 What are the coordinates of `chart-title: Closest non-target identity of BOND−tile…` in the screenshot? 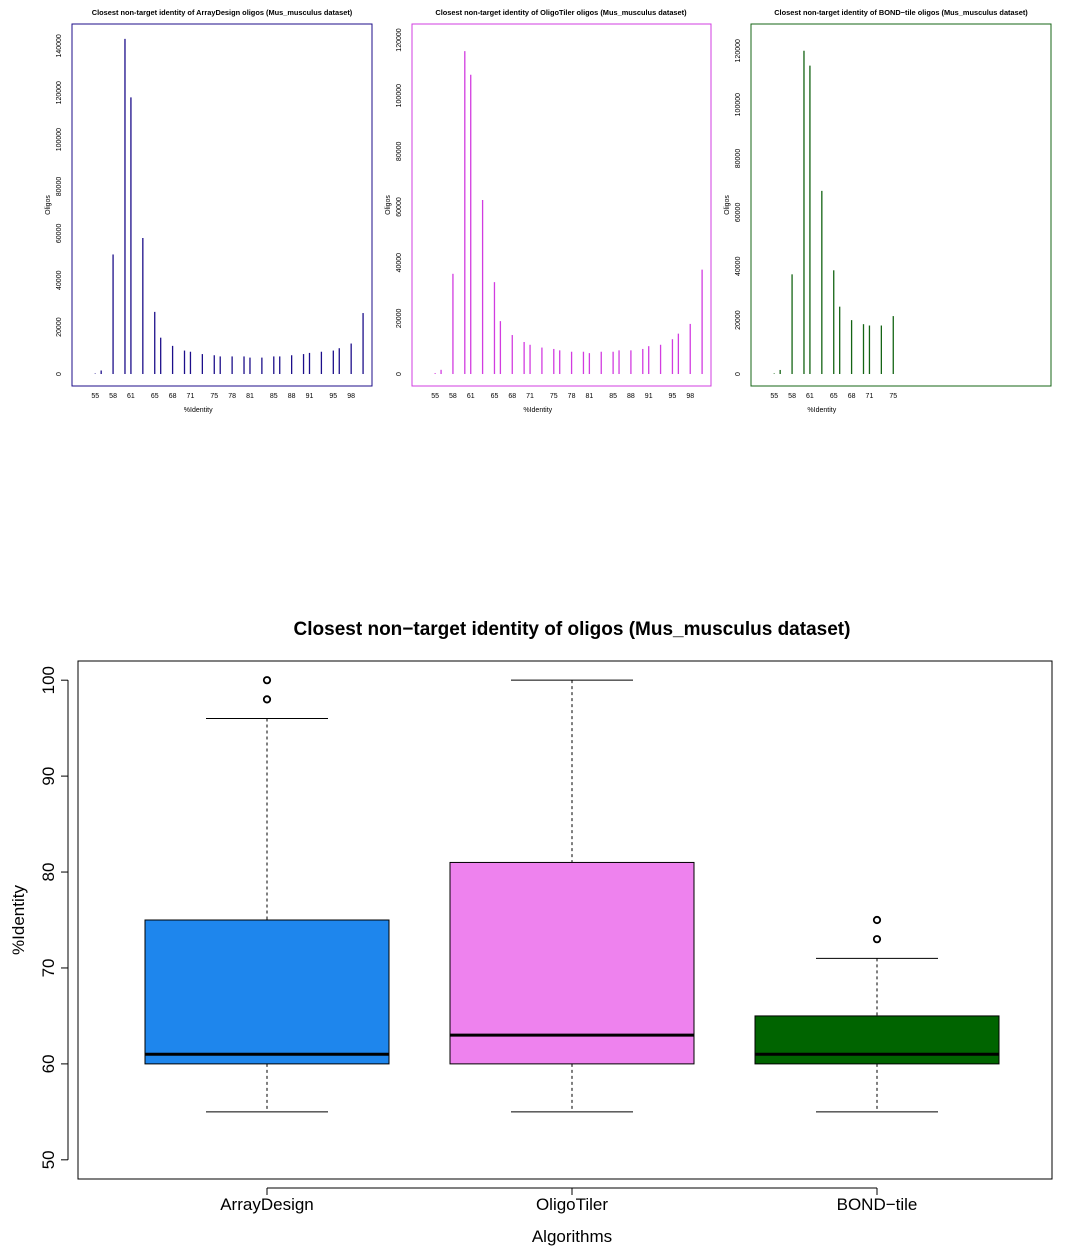 It's located at (901, 12).